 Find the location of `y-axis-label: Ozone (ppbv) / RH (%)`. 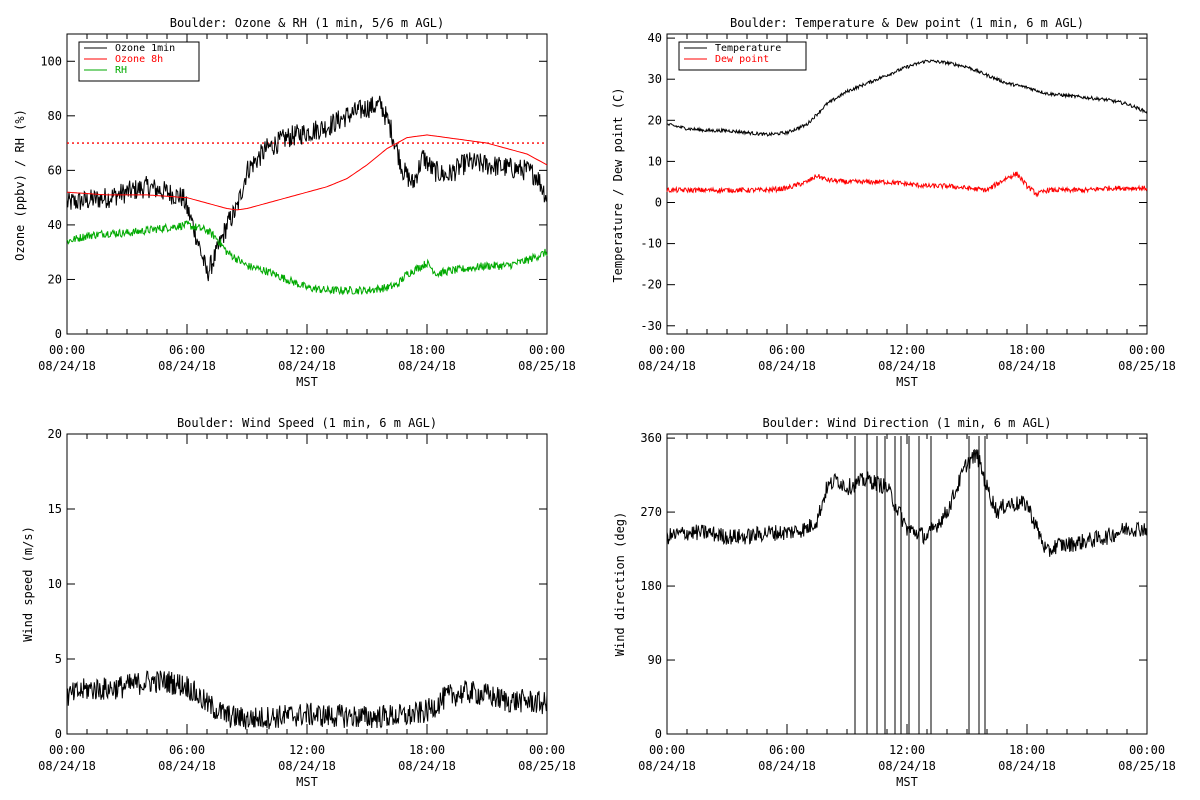

y-axis-label: Ozone (ppbv) / RH (%) is located at coordinates (20, 185).